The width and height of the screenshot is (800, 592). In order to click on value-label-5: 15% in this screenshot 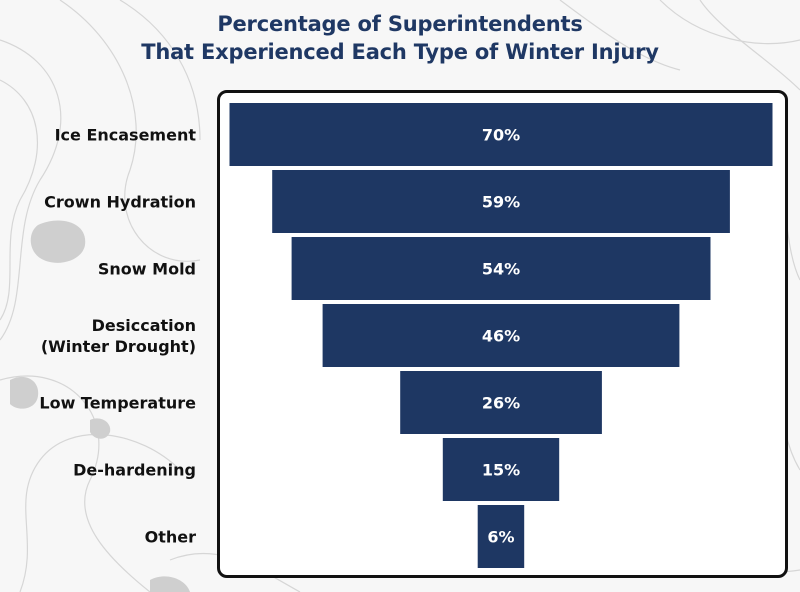, I will do `click(501, 470)`.